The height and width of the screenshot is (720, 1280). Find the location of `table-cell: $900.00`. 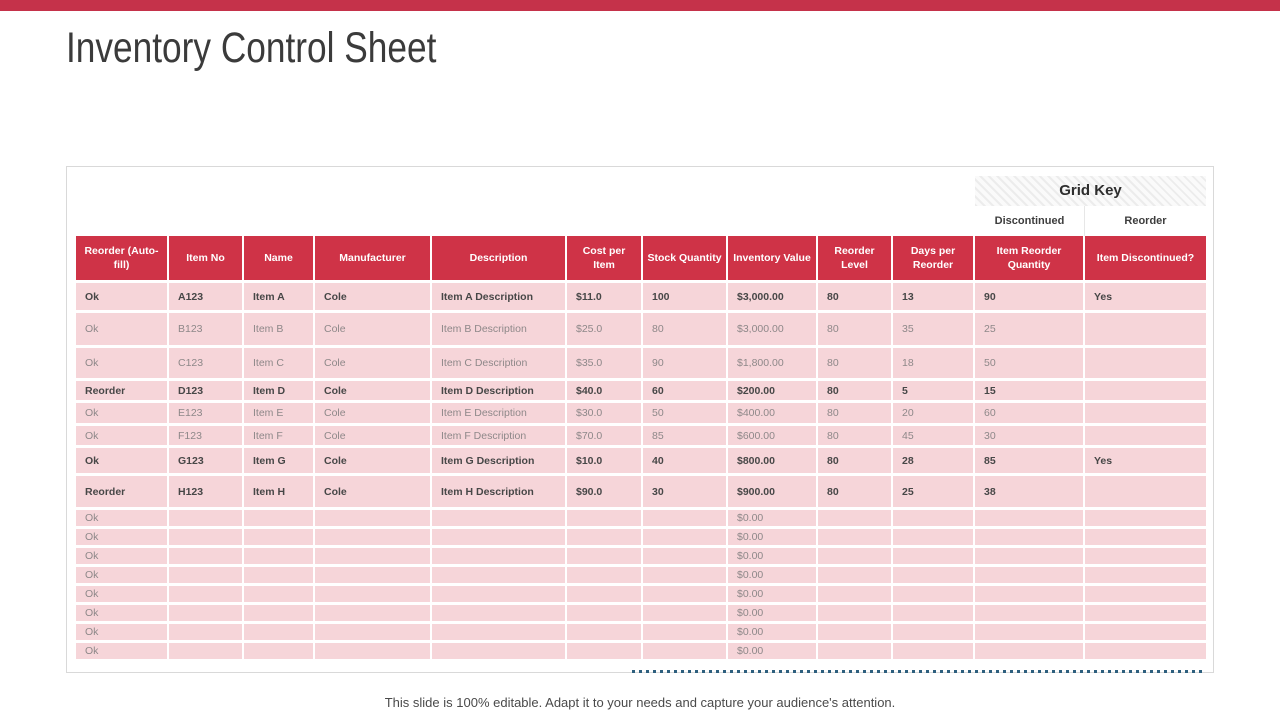

table-cell: $900.00 is located at coordinates (773, 493).